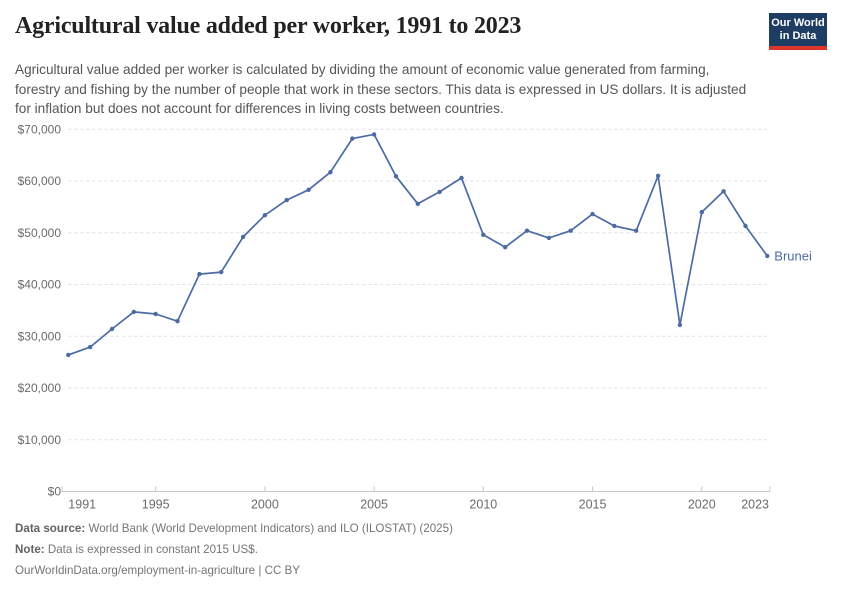 This screenshot has width=850, height=600. I want to click on x-tick-label: 2015, so click(593, 505).